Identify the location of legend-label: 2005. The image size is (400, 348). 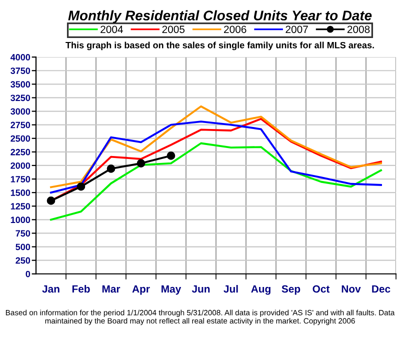
(173, 30).